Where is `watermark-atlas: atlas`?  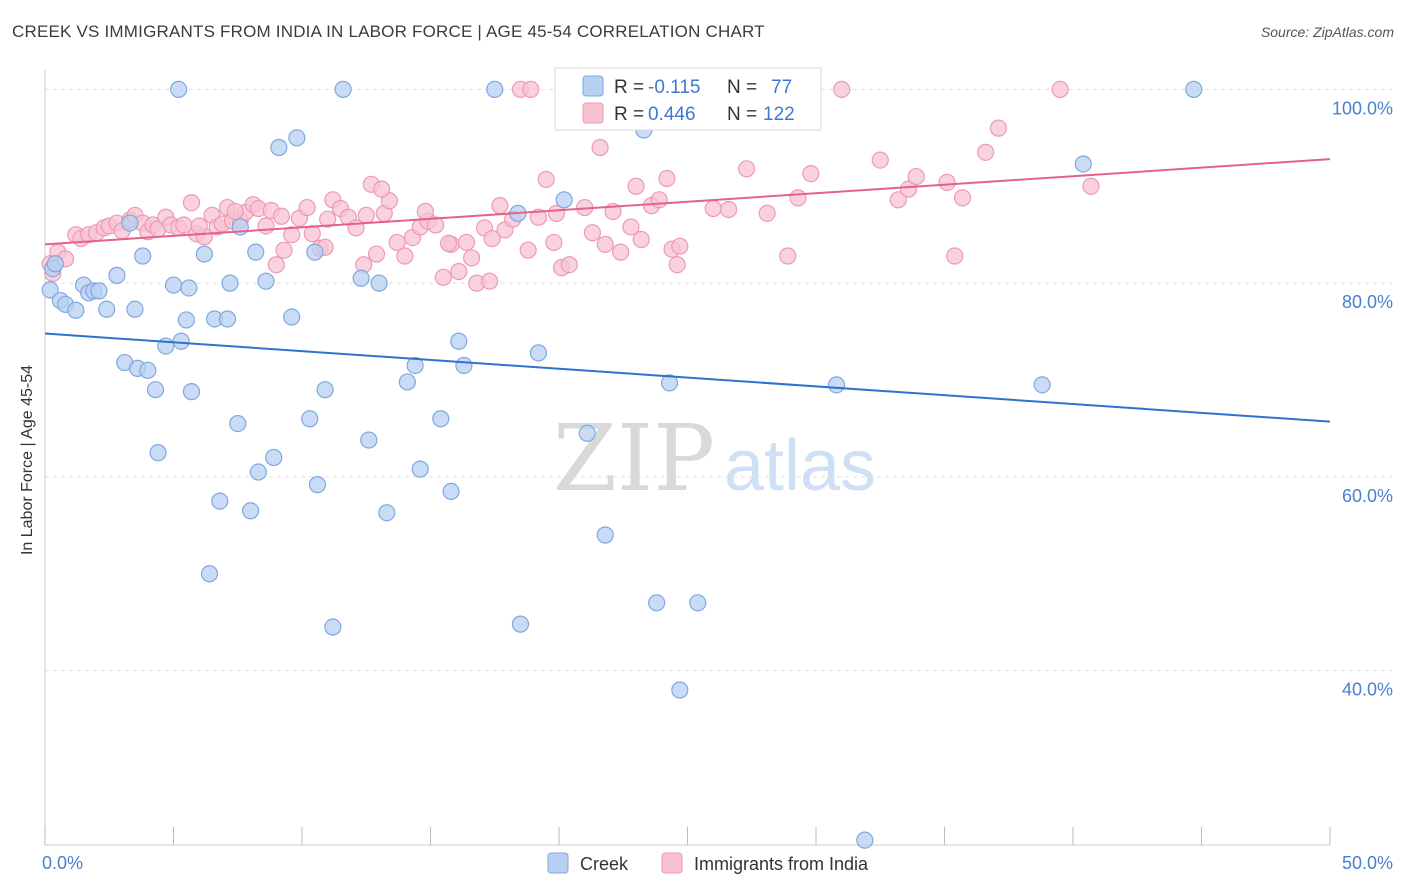 watermark-atlas: atlas is located at coordinates (800, 466).